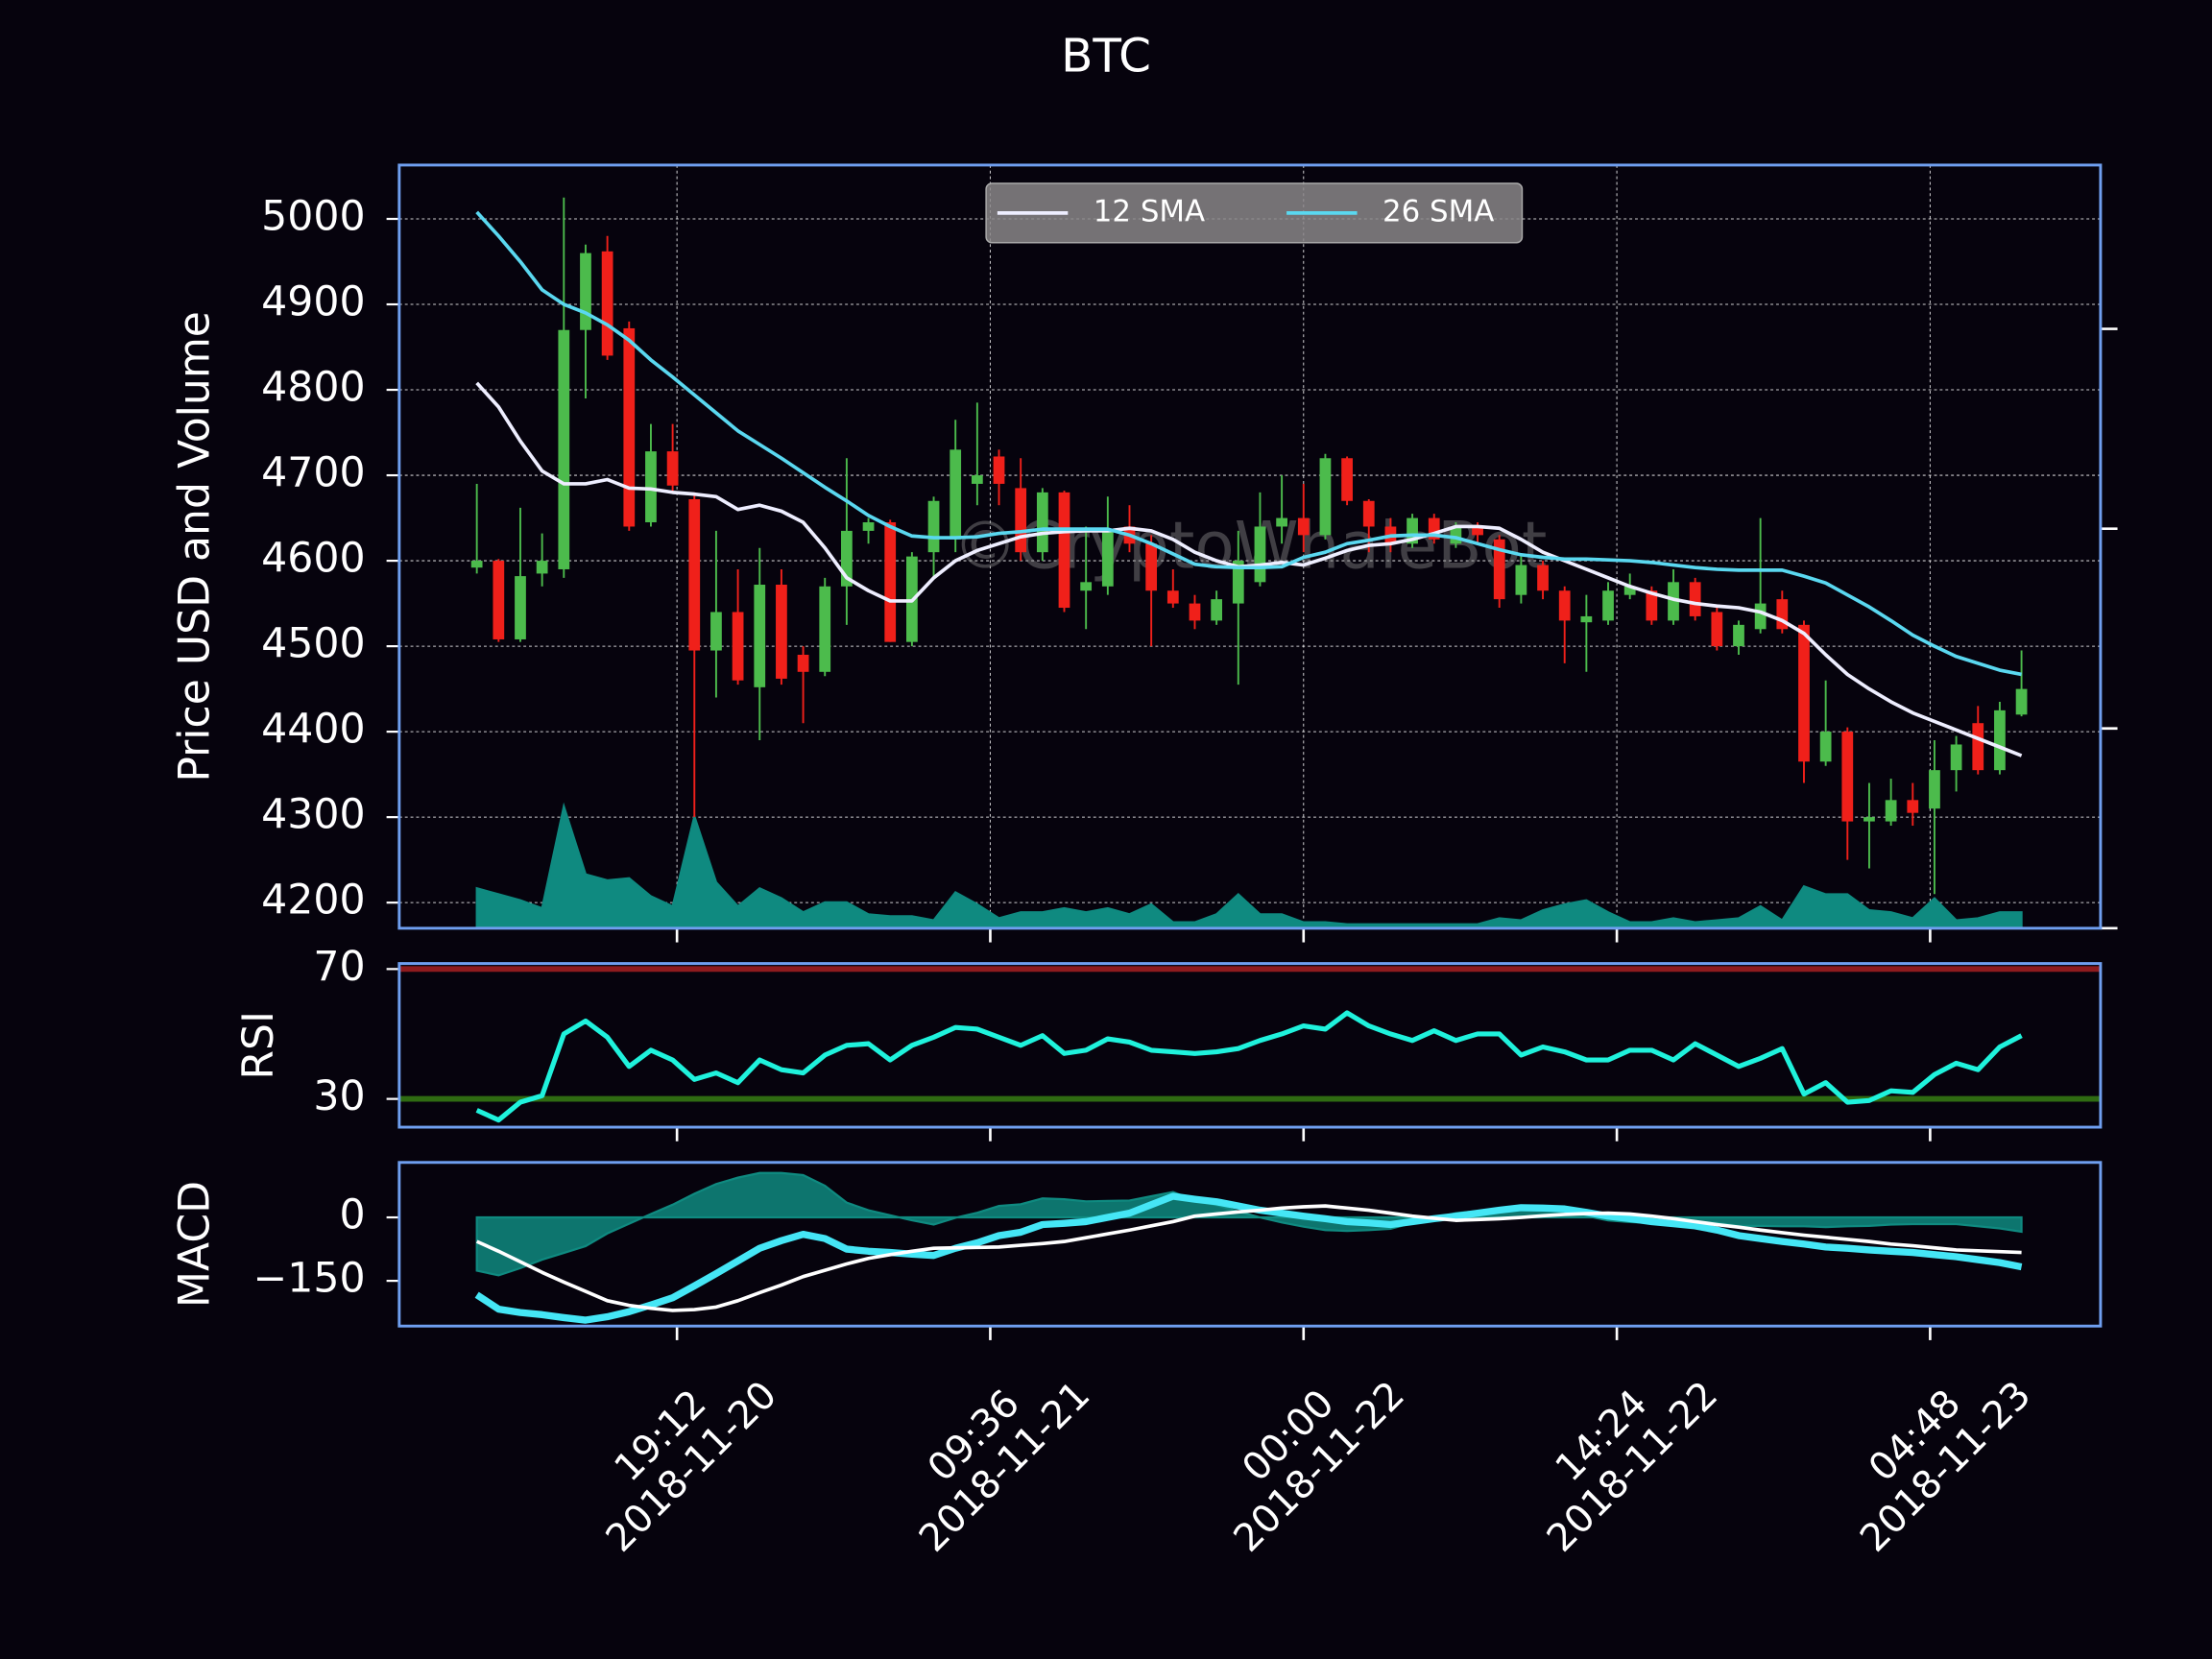  Describe the element at coordinates (258, 1045) in the screenshot. I see `y-axis-label: RSI` at that location.